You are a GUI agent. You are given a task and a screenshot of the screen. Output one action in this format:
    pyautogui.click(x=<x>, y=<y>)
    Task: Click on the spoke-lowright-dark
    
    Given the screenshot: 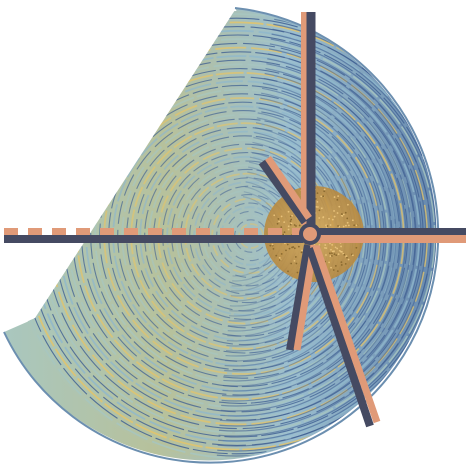 What is the action you would take?
    pyautogui.click(x=340, y=337)
    